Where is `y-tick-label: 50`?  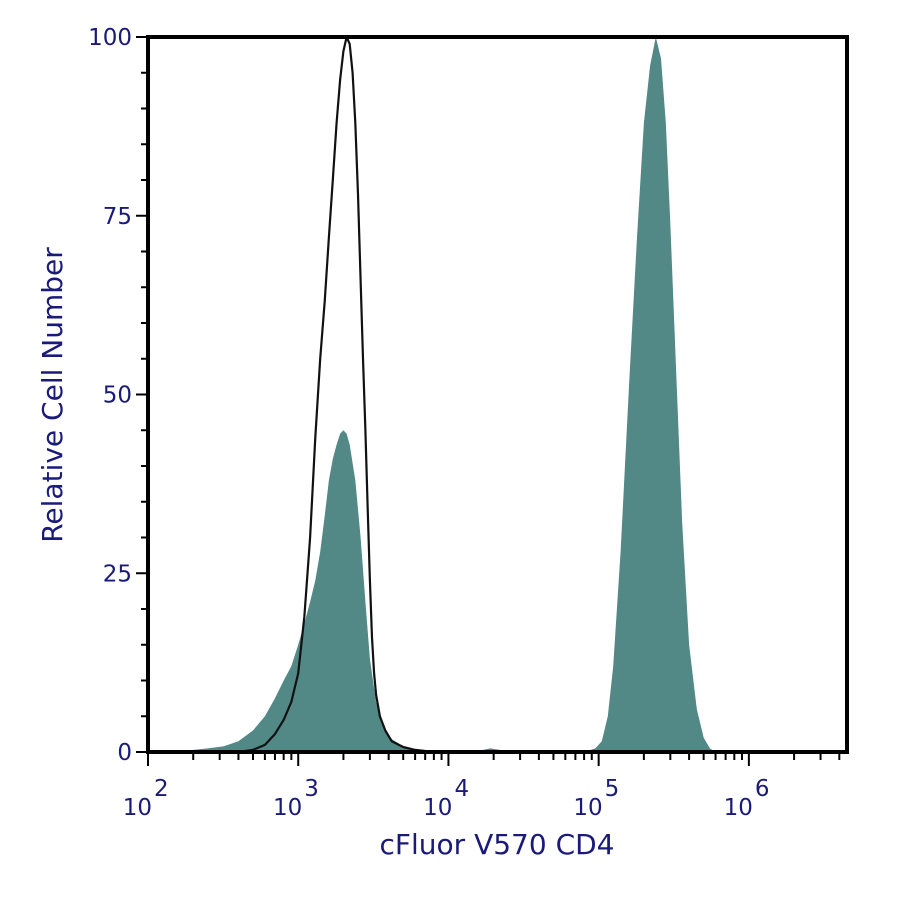
y-tick-label: 50 is located at coordinates (117, 396).